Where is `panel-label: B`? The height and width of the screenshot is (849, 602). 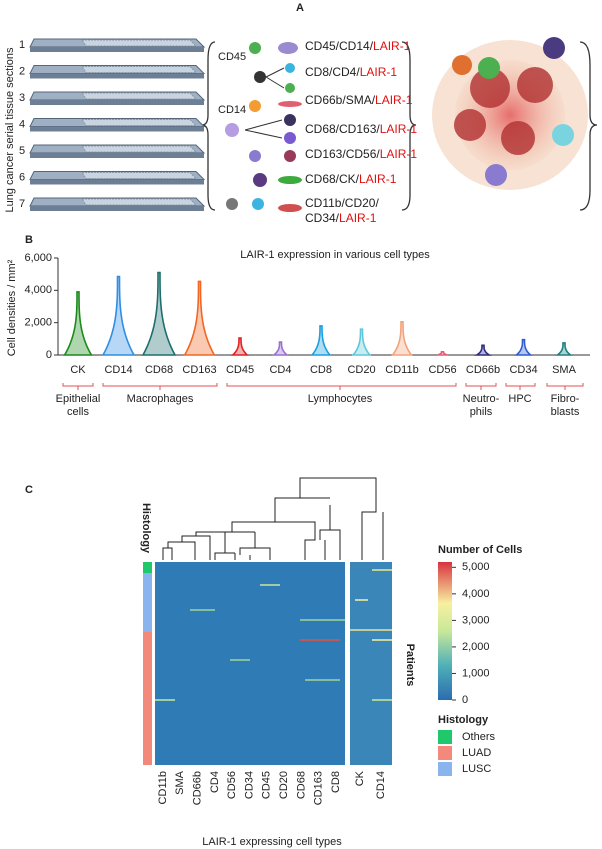
panel-label: B is located at coordinates (29, 240).